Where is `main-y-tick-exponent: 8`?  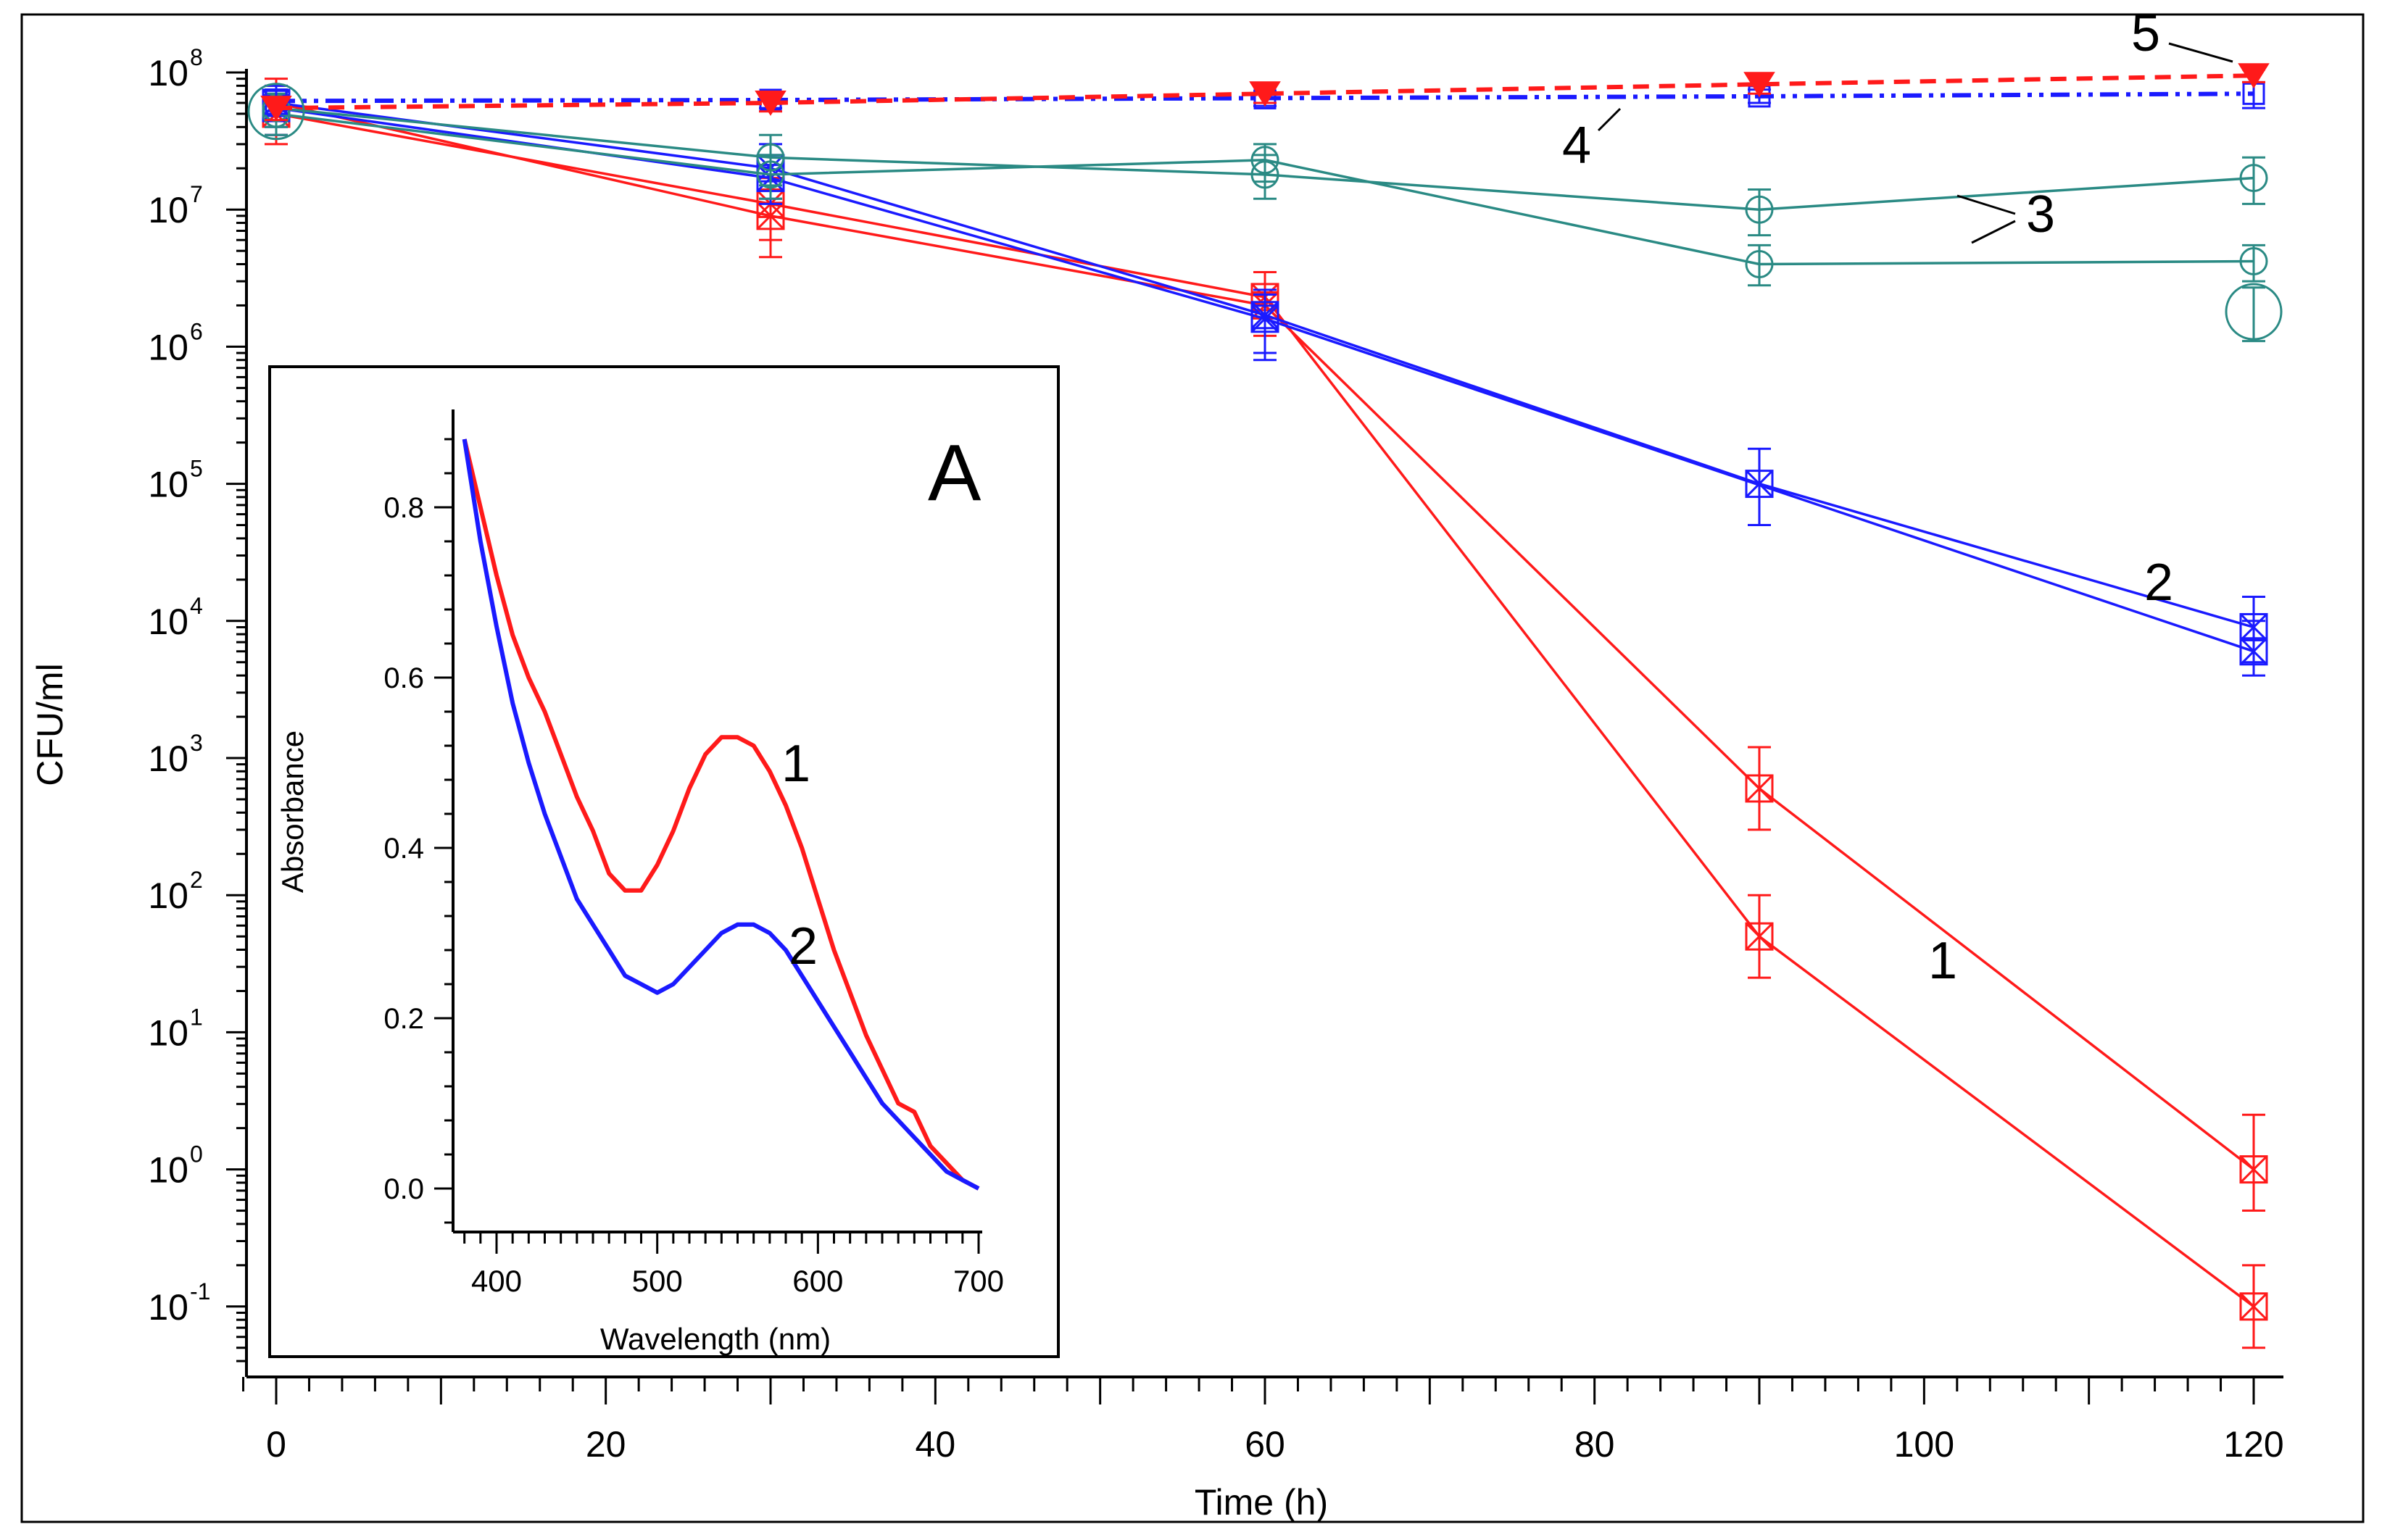
main-y-tick-exponent: 8 is located at coordinates (196, 57).